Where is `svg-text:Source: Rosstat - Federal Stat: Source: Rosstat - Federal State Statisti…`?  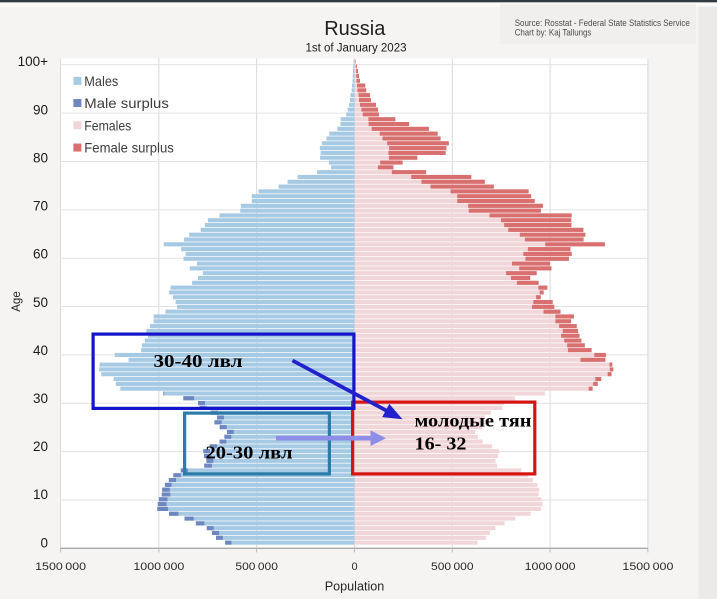 svg-text:Source: Rosstat - Federal Stat: Source: Rosstat - Federal State Statisti… is located at coordinates (602, 23).